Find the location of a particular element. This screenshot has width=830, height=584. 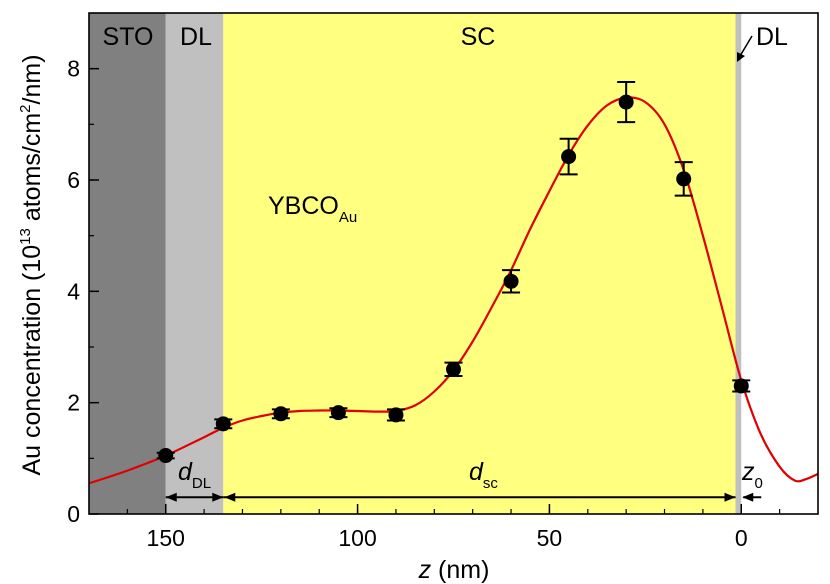

d-sc-arrowhead-right is located at coordinates (730, 497).